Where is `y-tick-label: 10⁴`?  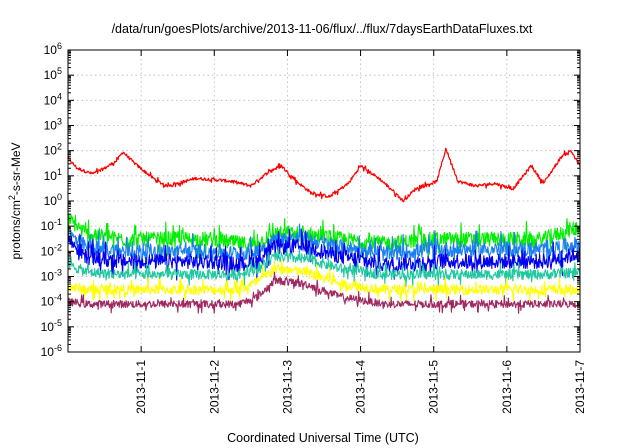
y-tick-label: 10⁴ is located at coordinates (53, 99).